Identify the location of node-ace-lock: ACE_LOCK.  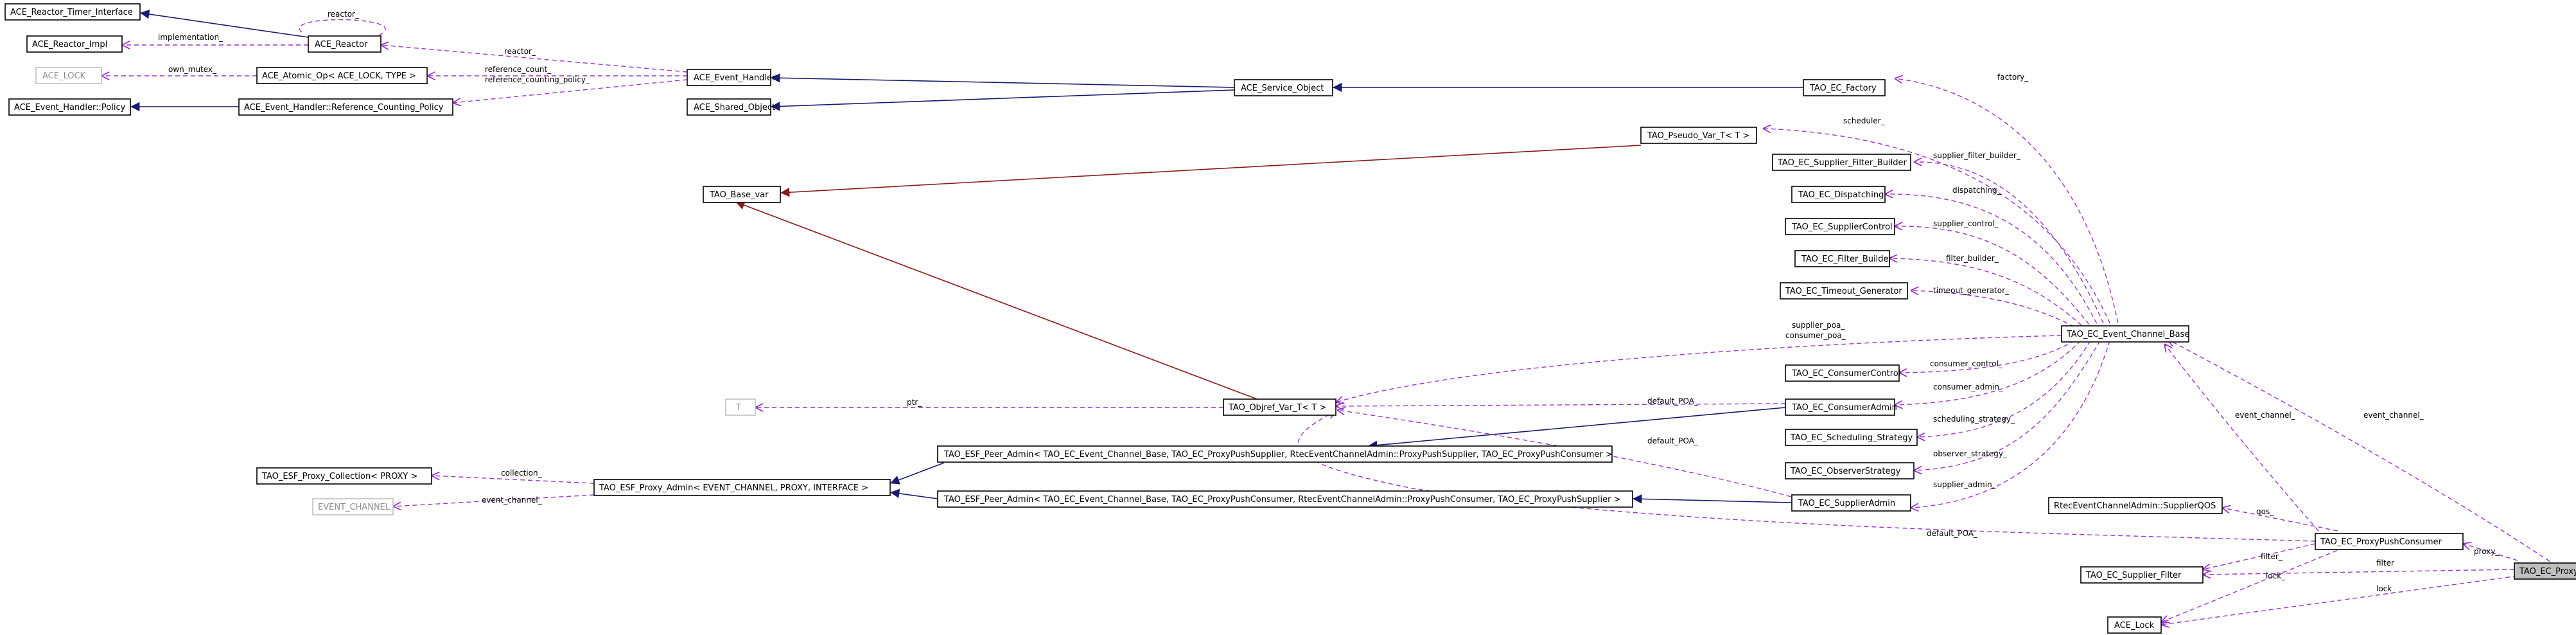
(68, 76).